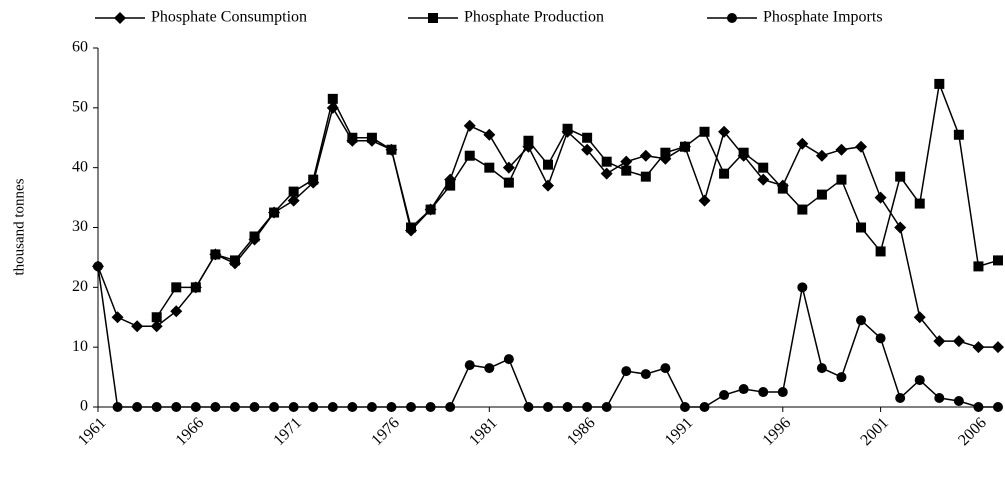 The width and height of the screenshot is (1005, 480). I want to click on legend-item: Phosphate Production, so click(506, 17).